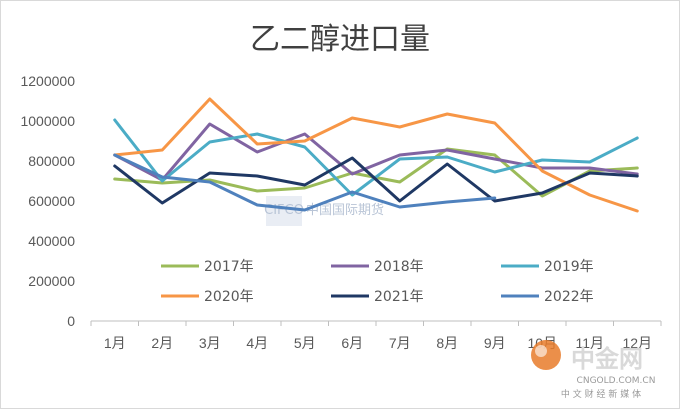 Image resolution: width=680 pixels, height=409 pixels. Describe the element at coordinates (51, 161) in the screenshot. I see `y-tick-label: 800000` at that location.